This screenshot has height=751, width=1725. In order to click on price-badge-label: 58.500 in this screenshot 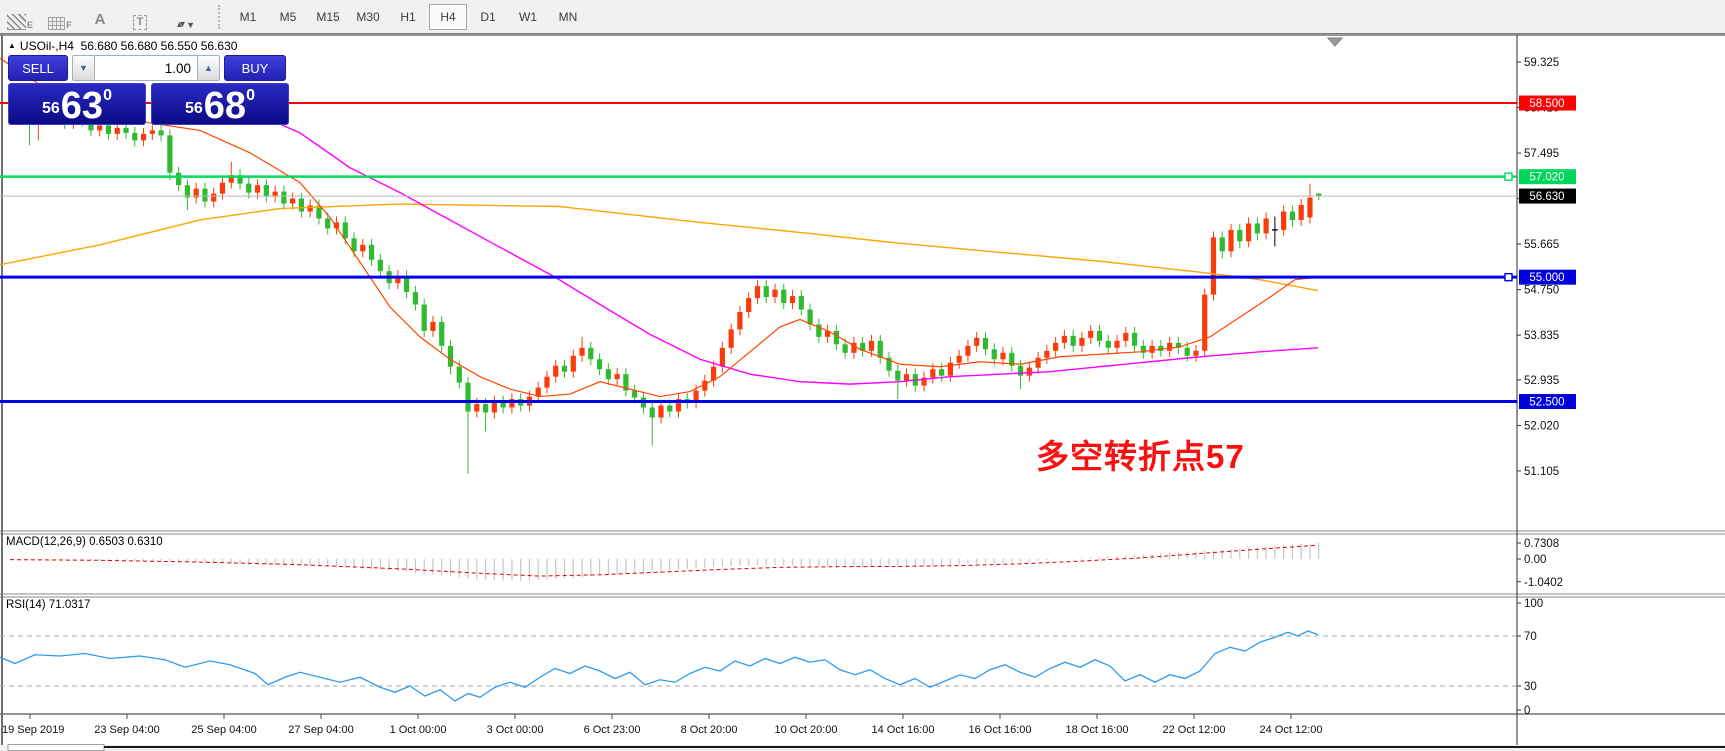, I will do `click(1546, 104)`.